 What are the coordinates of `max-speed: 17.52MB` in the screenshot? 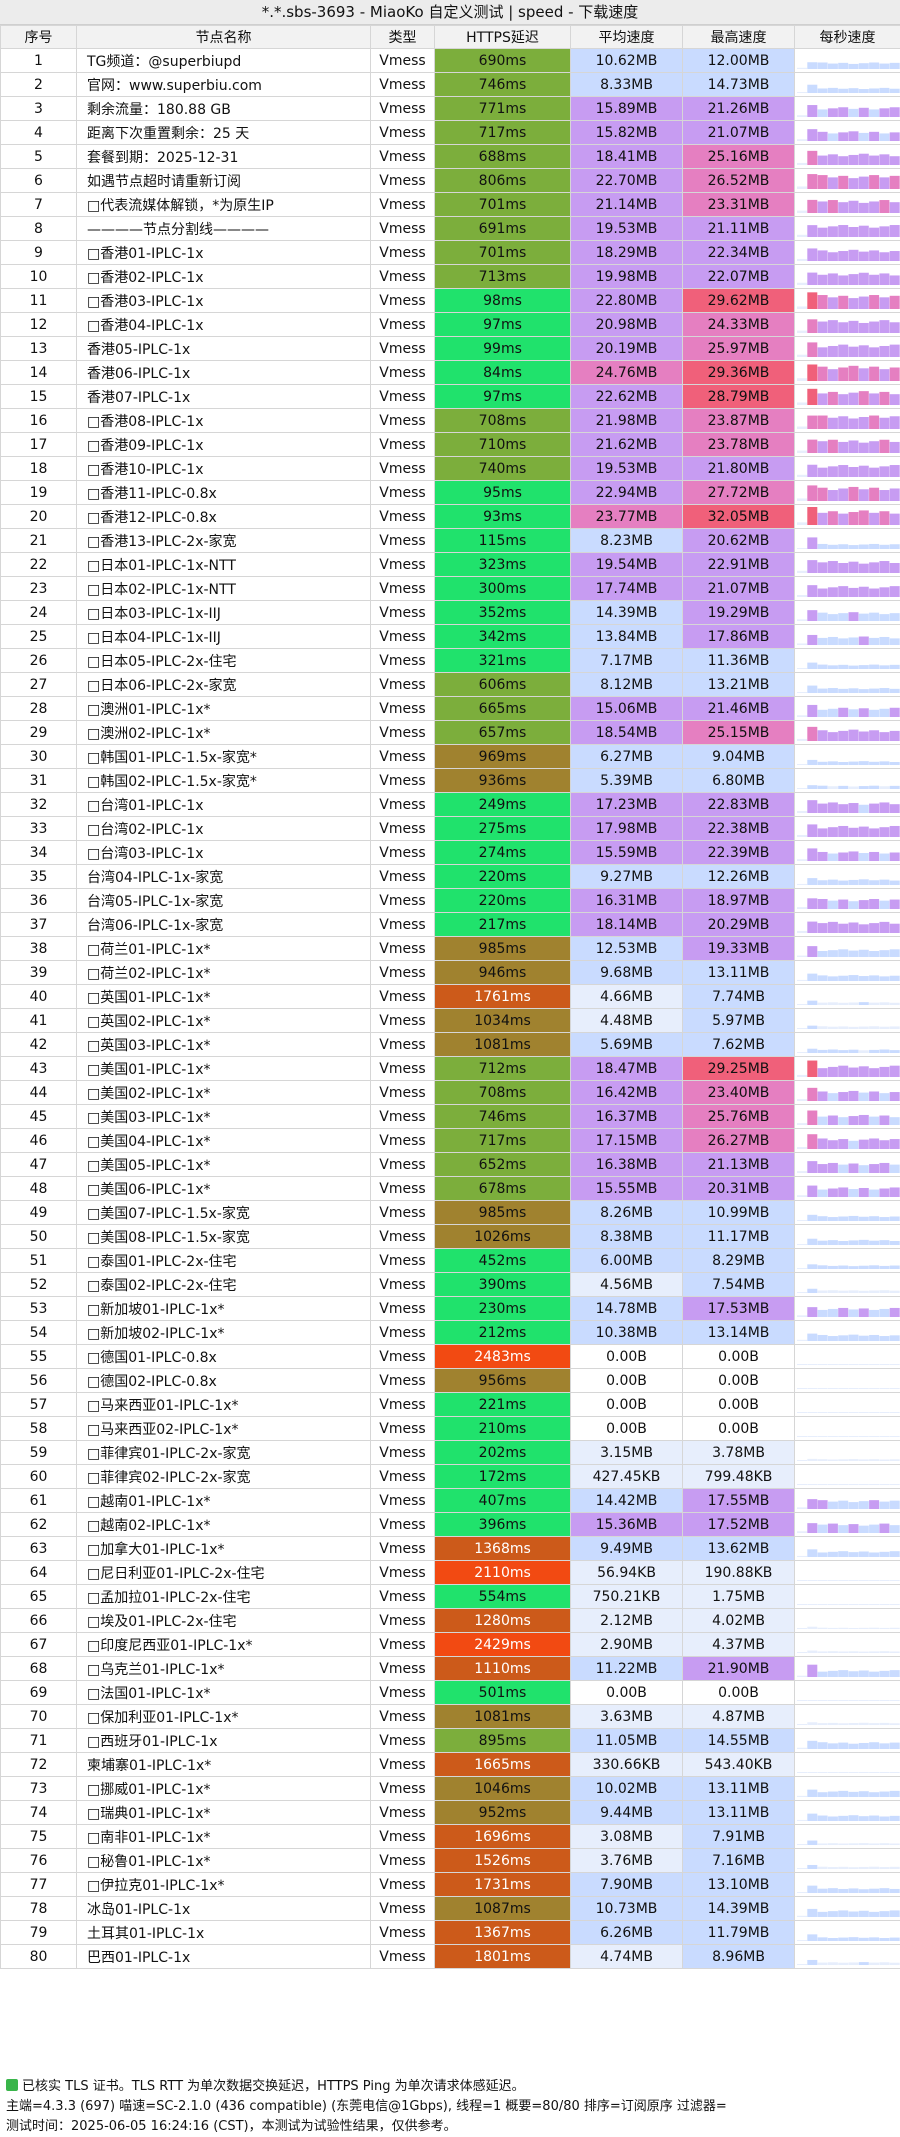 It's located at (739, 1525).